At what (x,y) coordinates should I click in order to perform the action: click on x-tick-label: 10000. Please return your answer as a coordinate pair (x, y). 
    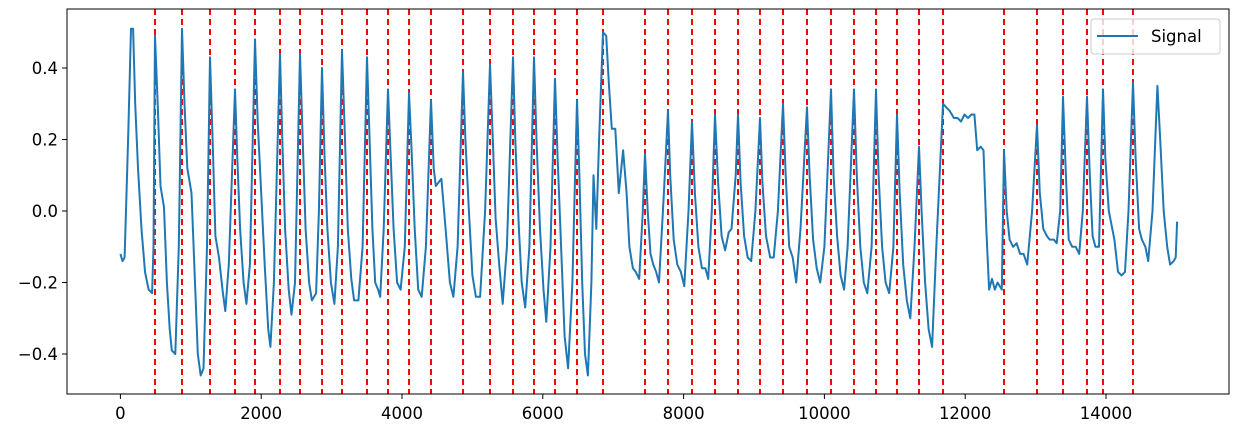
    Looking at the image, I should click on (824, 413).